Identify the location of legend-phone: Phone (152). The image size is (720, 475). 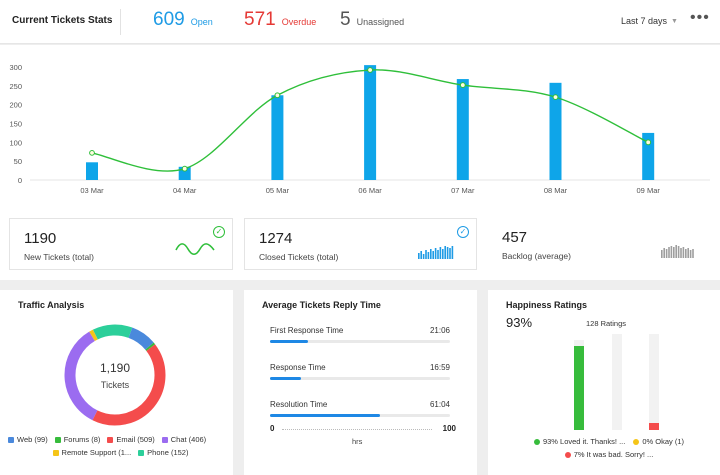
(163, 452).